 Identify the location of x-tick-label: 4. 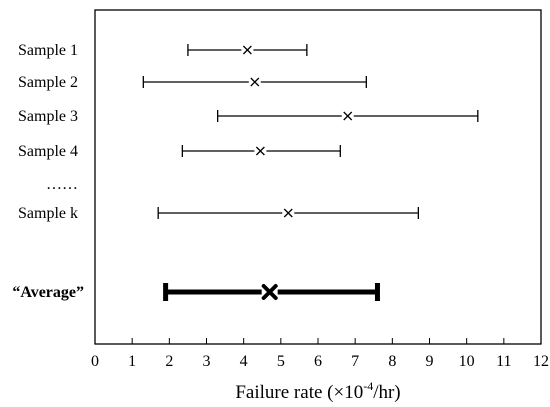
(244, 361).